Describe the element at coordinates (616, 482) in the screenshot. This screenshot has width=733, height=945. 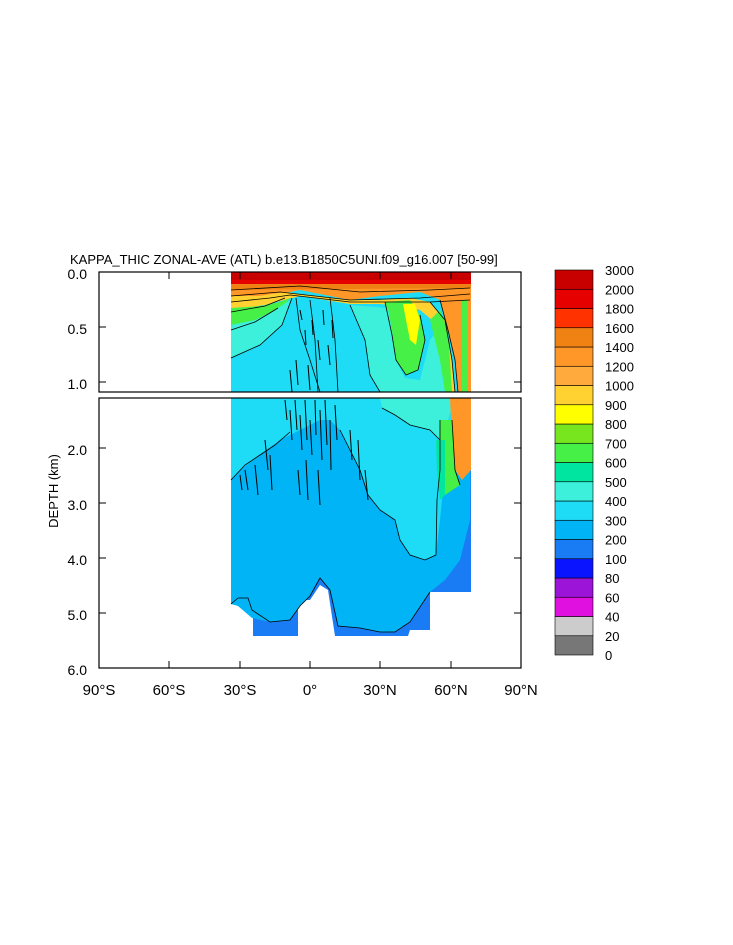
I see `colorbar-label: 500` at that location.